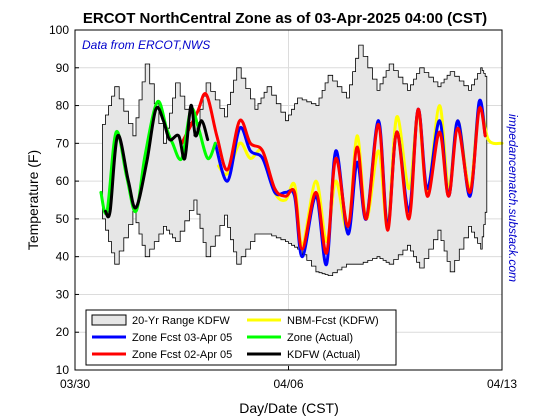 The width and height of the screenshot is (560, 420). What do you see at coordinates (289, 408) in the screenshot?
I see `x-axis-label: Day/Date (CST)` at bounding box center [289, 408].